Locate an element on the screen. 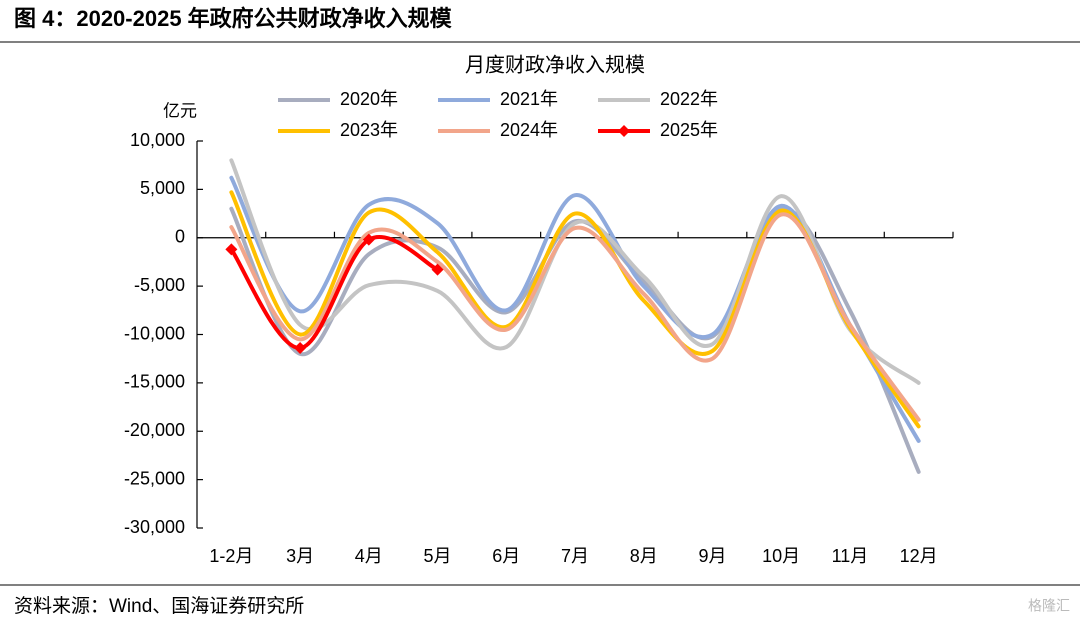 This screenshot has width=1080, height=622. x-tick-label: 11月 is located at coordinates (850, 556).